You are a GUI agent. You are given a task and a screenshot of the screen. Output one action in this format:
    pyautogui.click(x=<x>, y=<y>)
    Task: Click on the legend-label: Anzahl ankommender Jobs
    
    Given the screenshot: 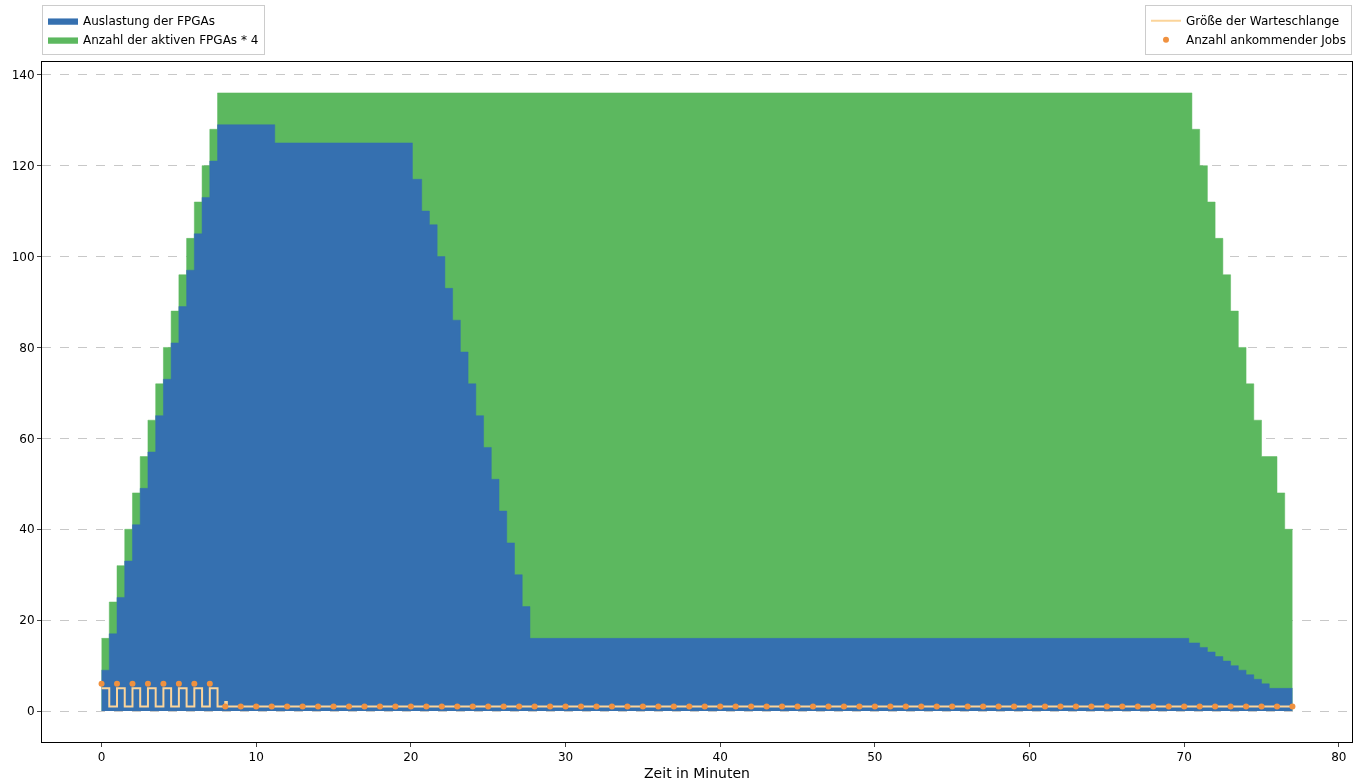 What is the action you would take?
    pyautogui.click(x=1266, y=40)
    